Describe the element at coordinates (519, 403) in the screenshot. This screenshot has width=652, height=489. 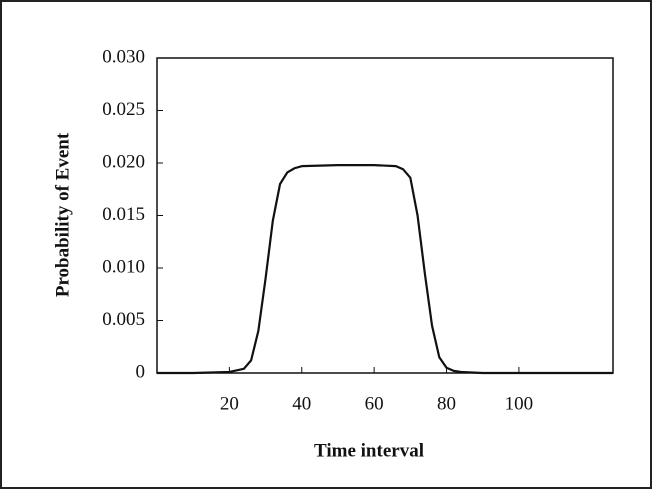
I see `x-tick-label: 100` at that location.